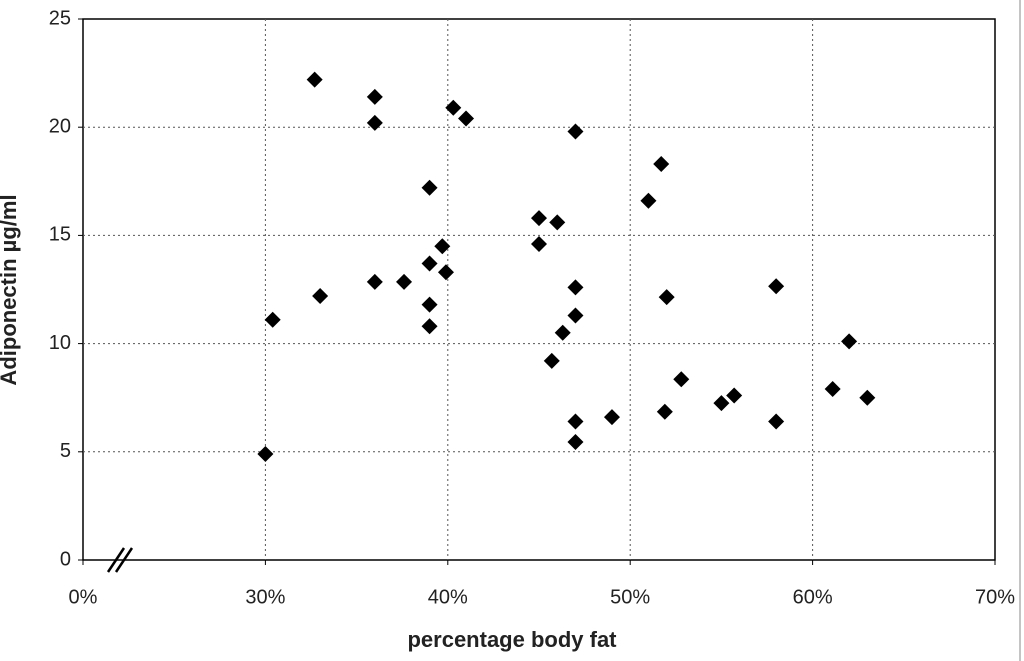 Image resolution: width=1024 pixels, height=661 pixels. What do you see at coordinates (448, 597) in the screenshot?
I see `x-tick-label: 40%` at bounding box center [448, 597].